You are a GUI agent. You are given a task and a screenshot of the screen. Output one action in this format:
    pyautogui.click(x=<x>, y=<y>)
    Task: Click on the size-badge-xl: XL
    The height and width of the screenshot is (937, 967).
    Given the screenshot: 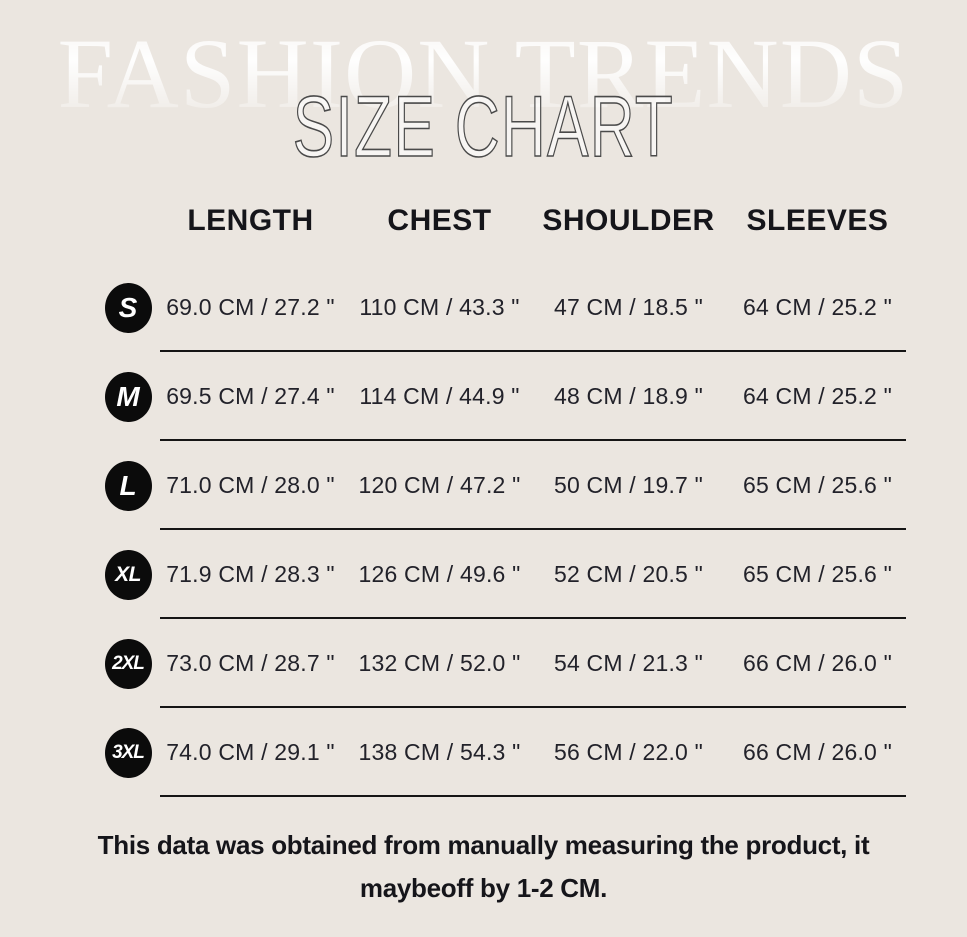 What is the action you would take?
    pyautogui.click(x=128, y=574)
    